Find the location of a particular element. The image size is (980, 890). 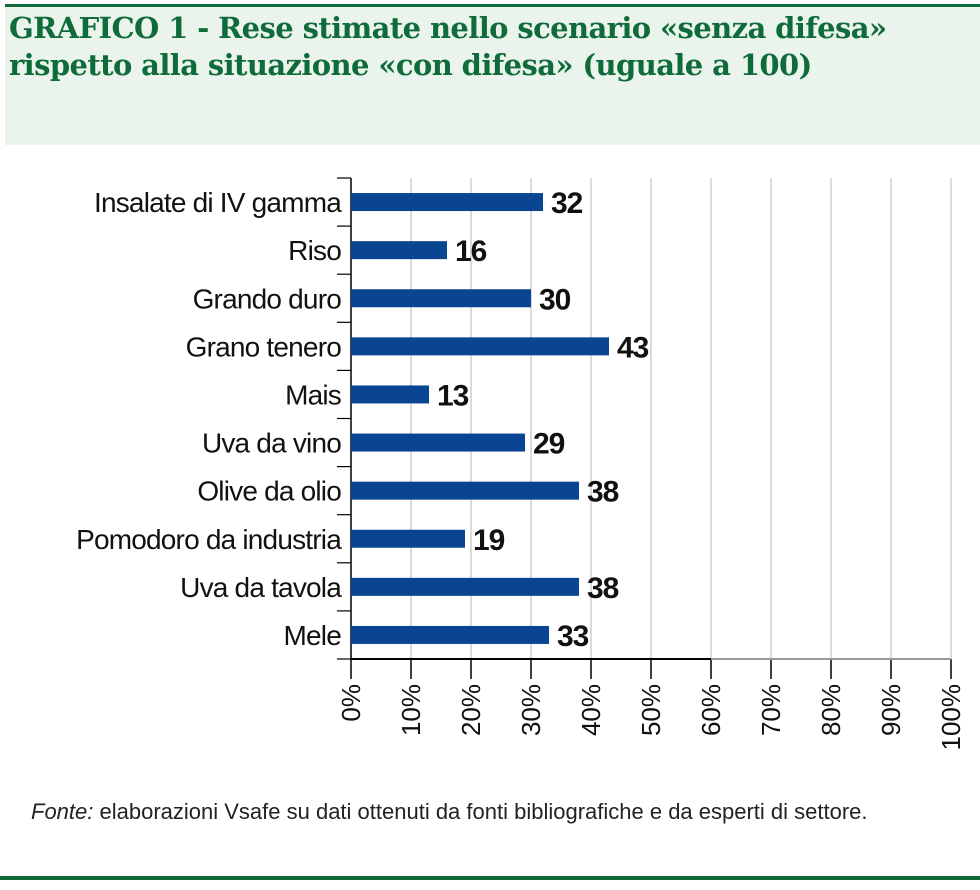

category-label: Uva da tavola is located at coordinates (261, 587).